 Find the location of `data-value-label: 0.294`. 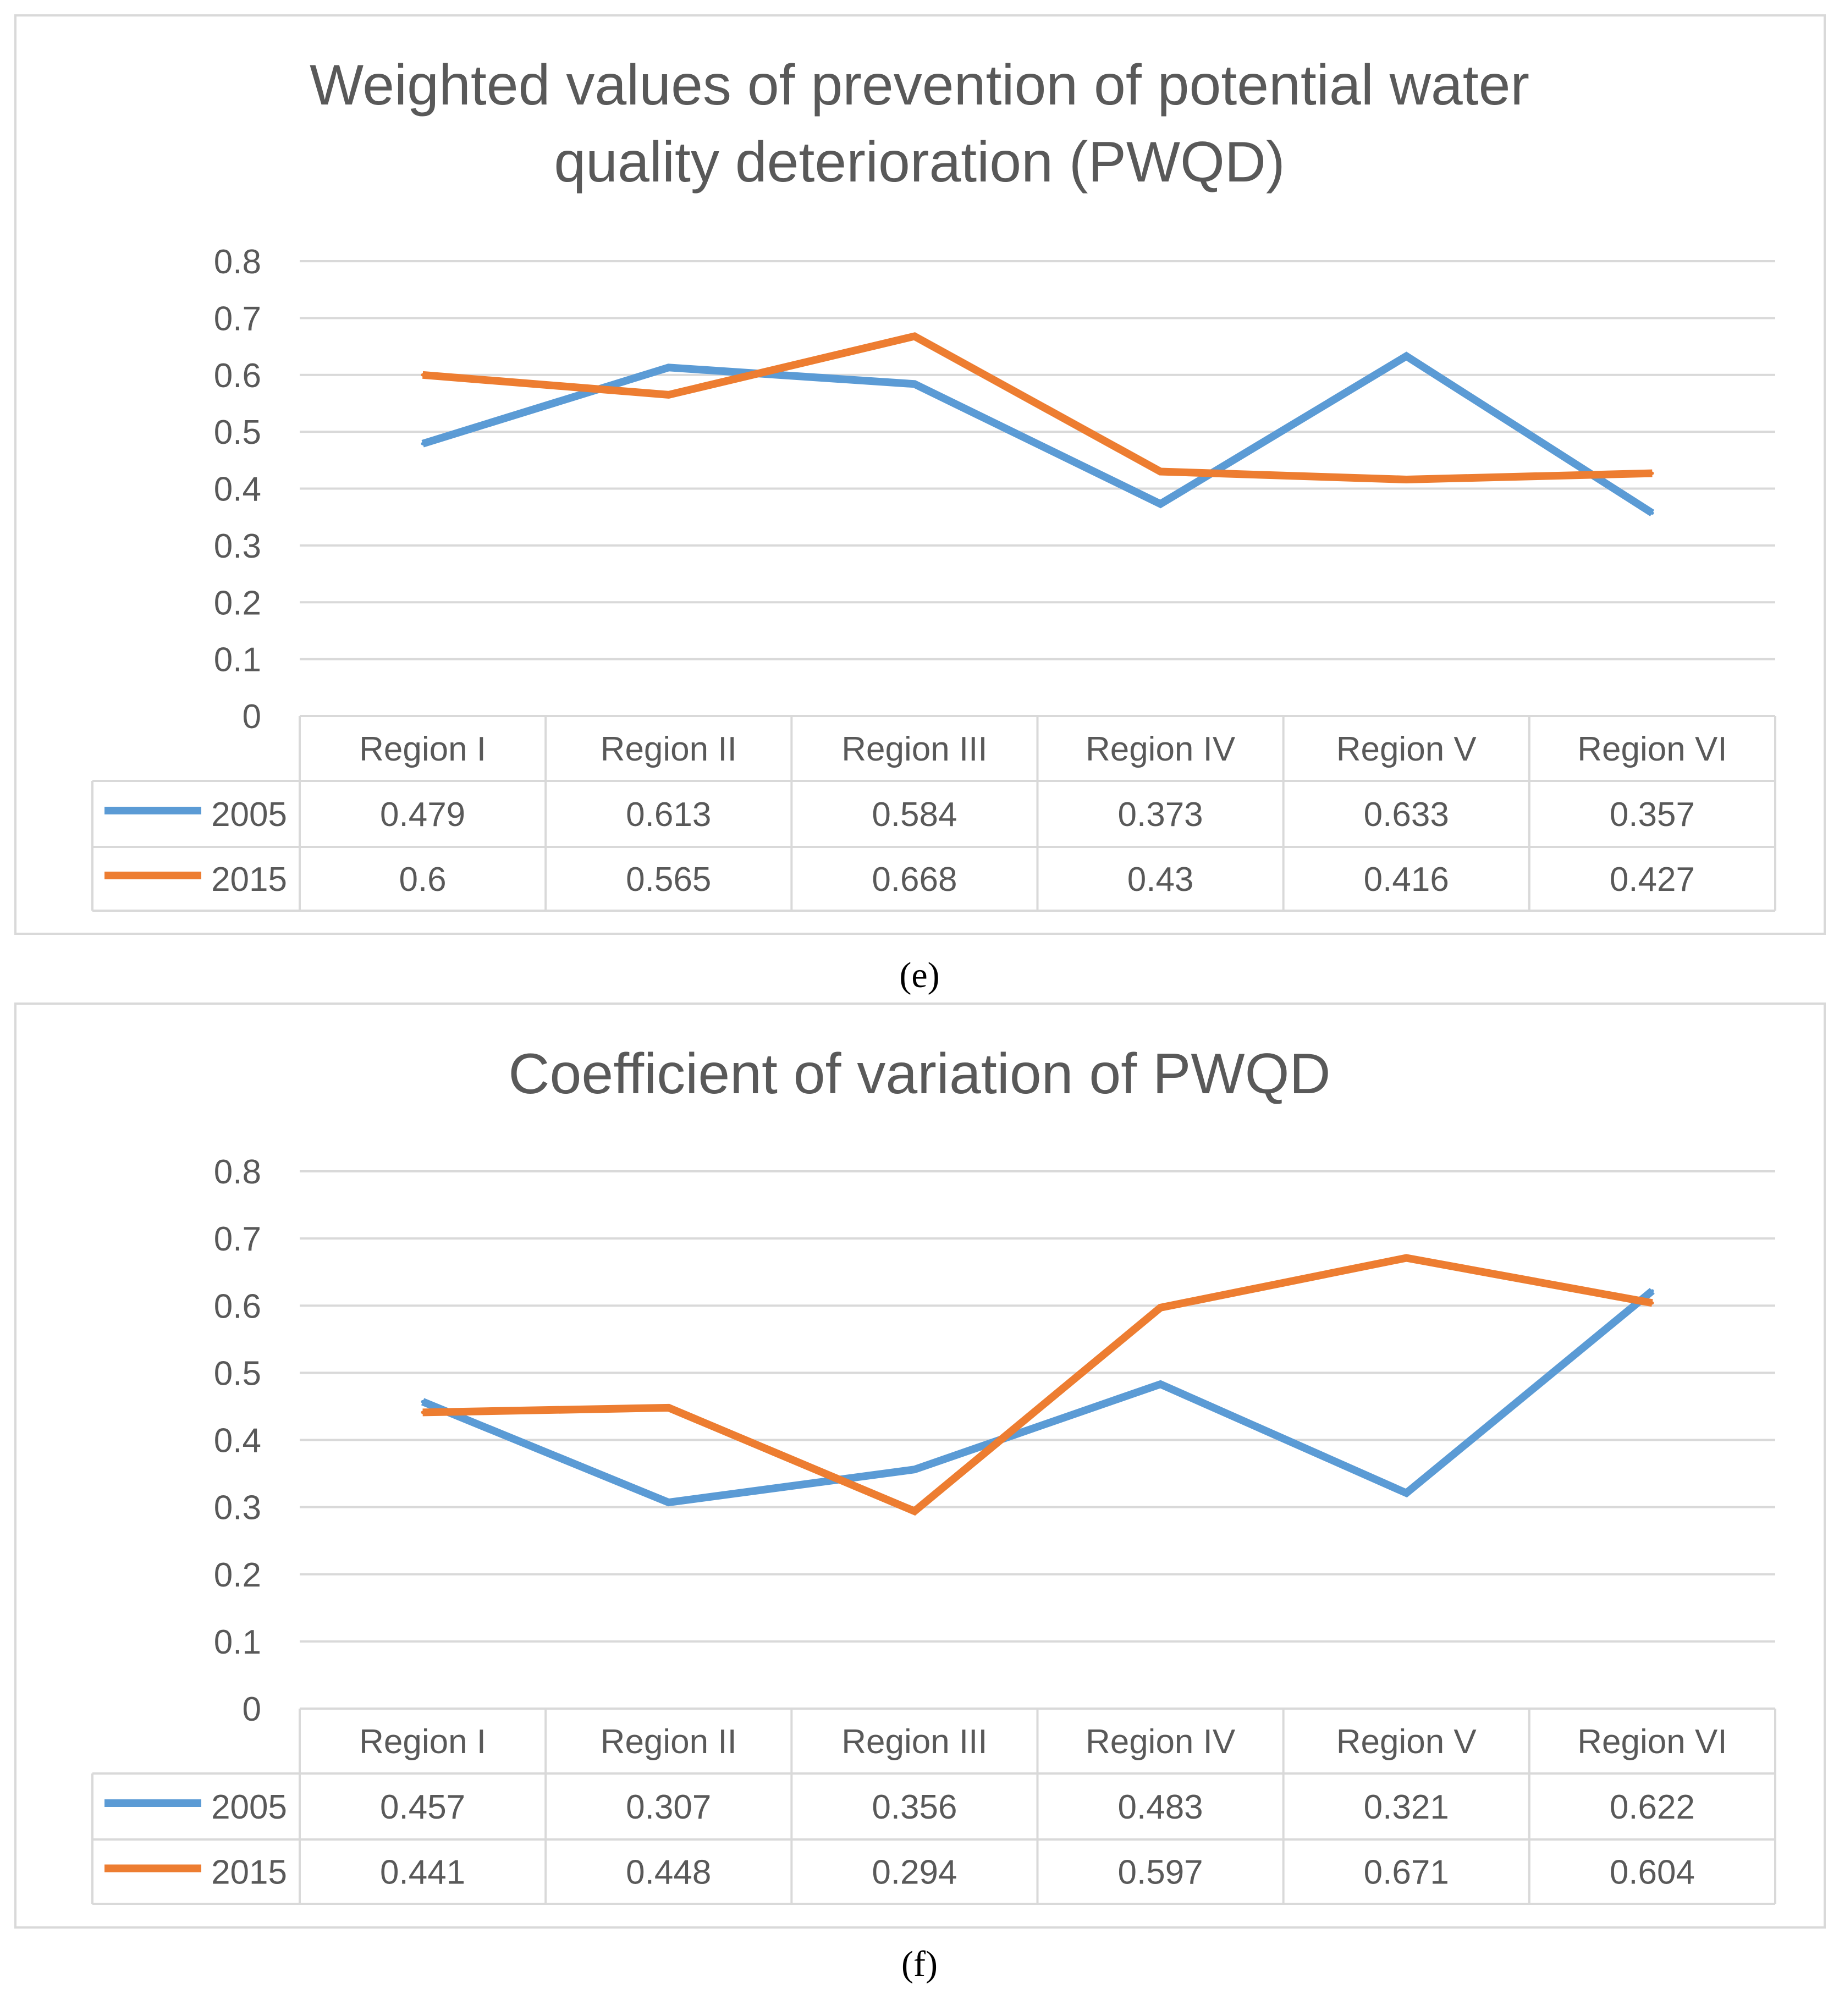

data-value-label: 0.294 is located at coordinates (914, 1873).